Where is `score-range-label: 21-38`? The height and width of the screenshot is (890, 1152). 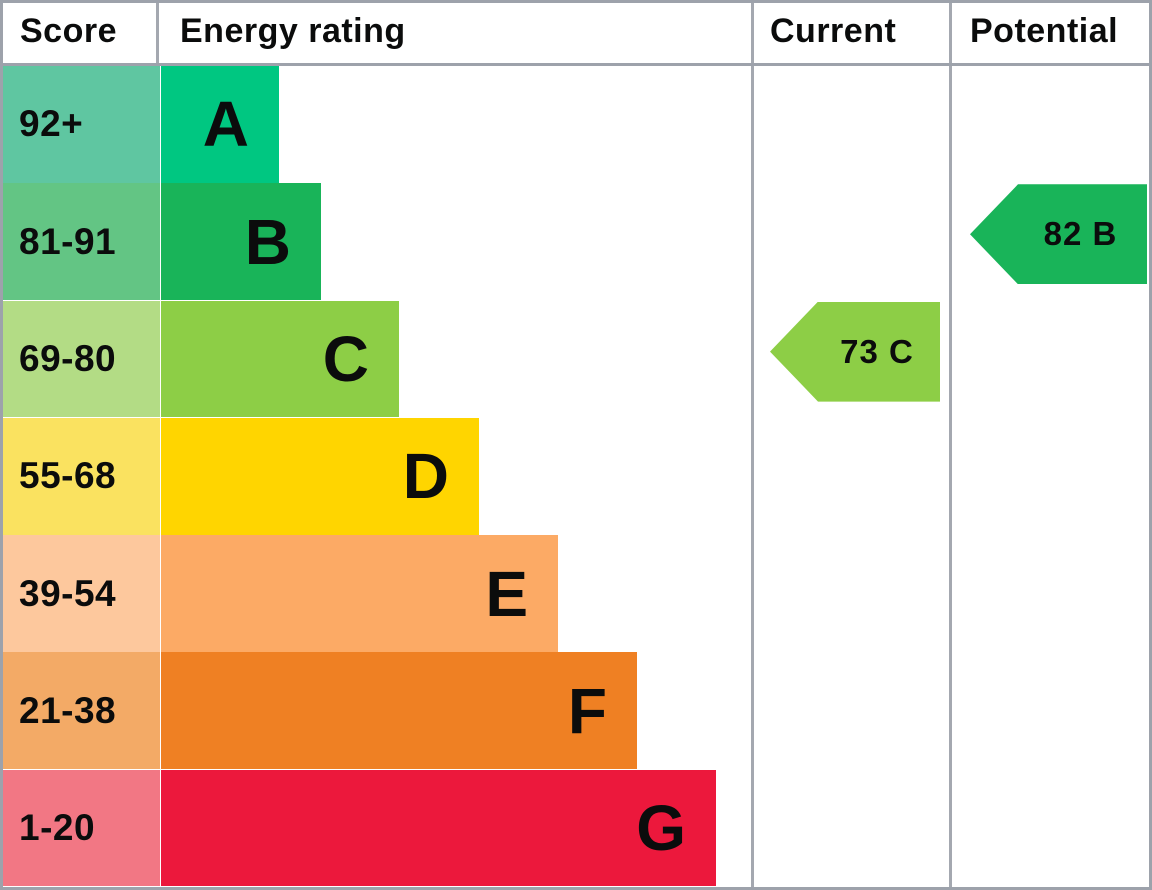 score-range-label: 21-38 is located at coordinates (68, 710).